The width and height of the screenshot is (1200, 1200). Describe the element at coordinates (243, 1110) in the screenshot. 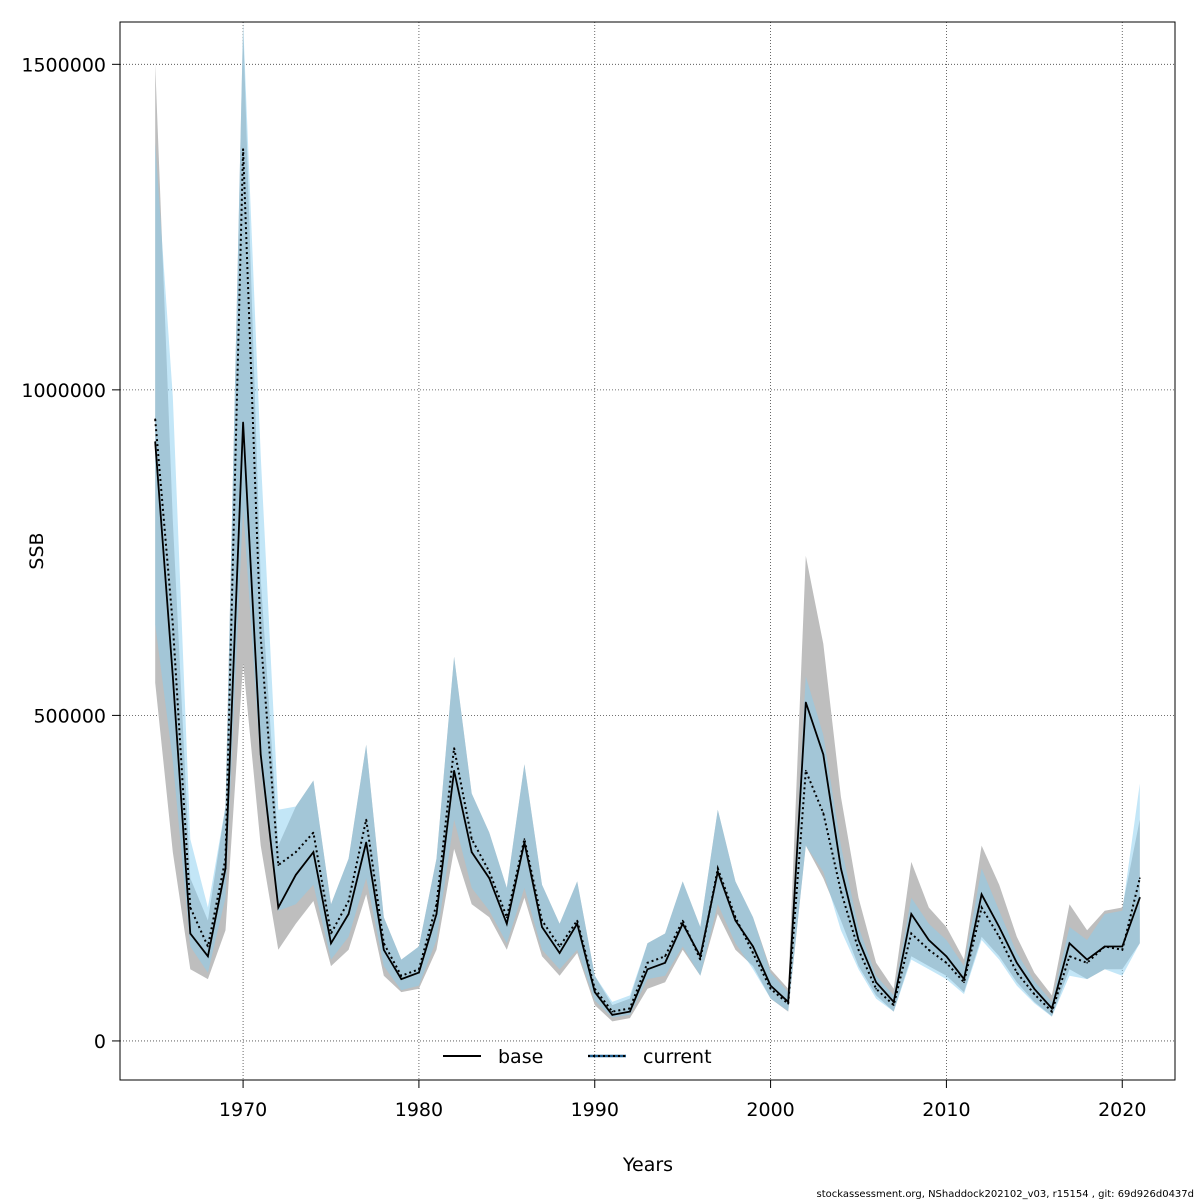

I see `x-tick-label: 1970` at that location.